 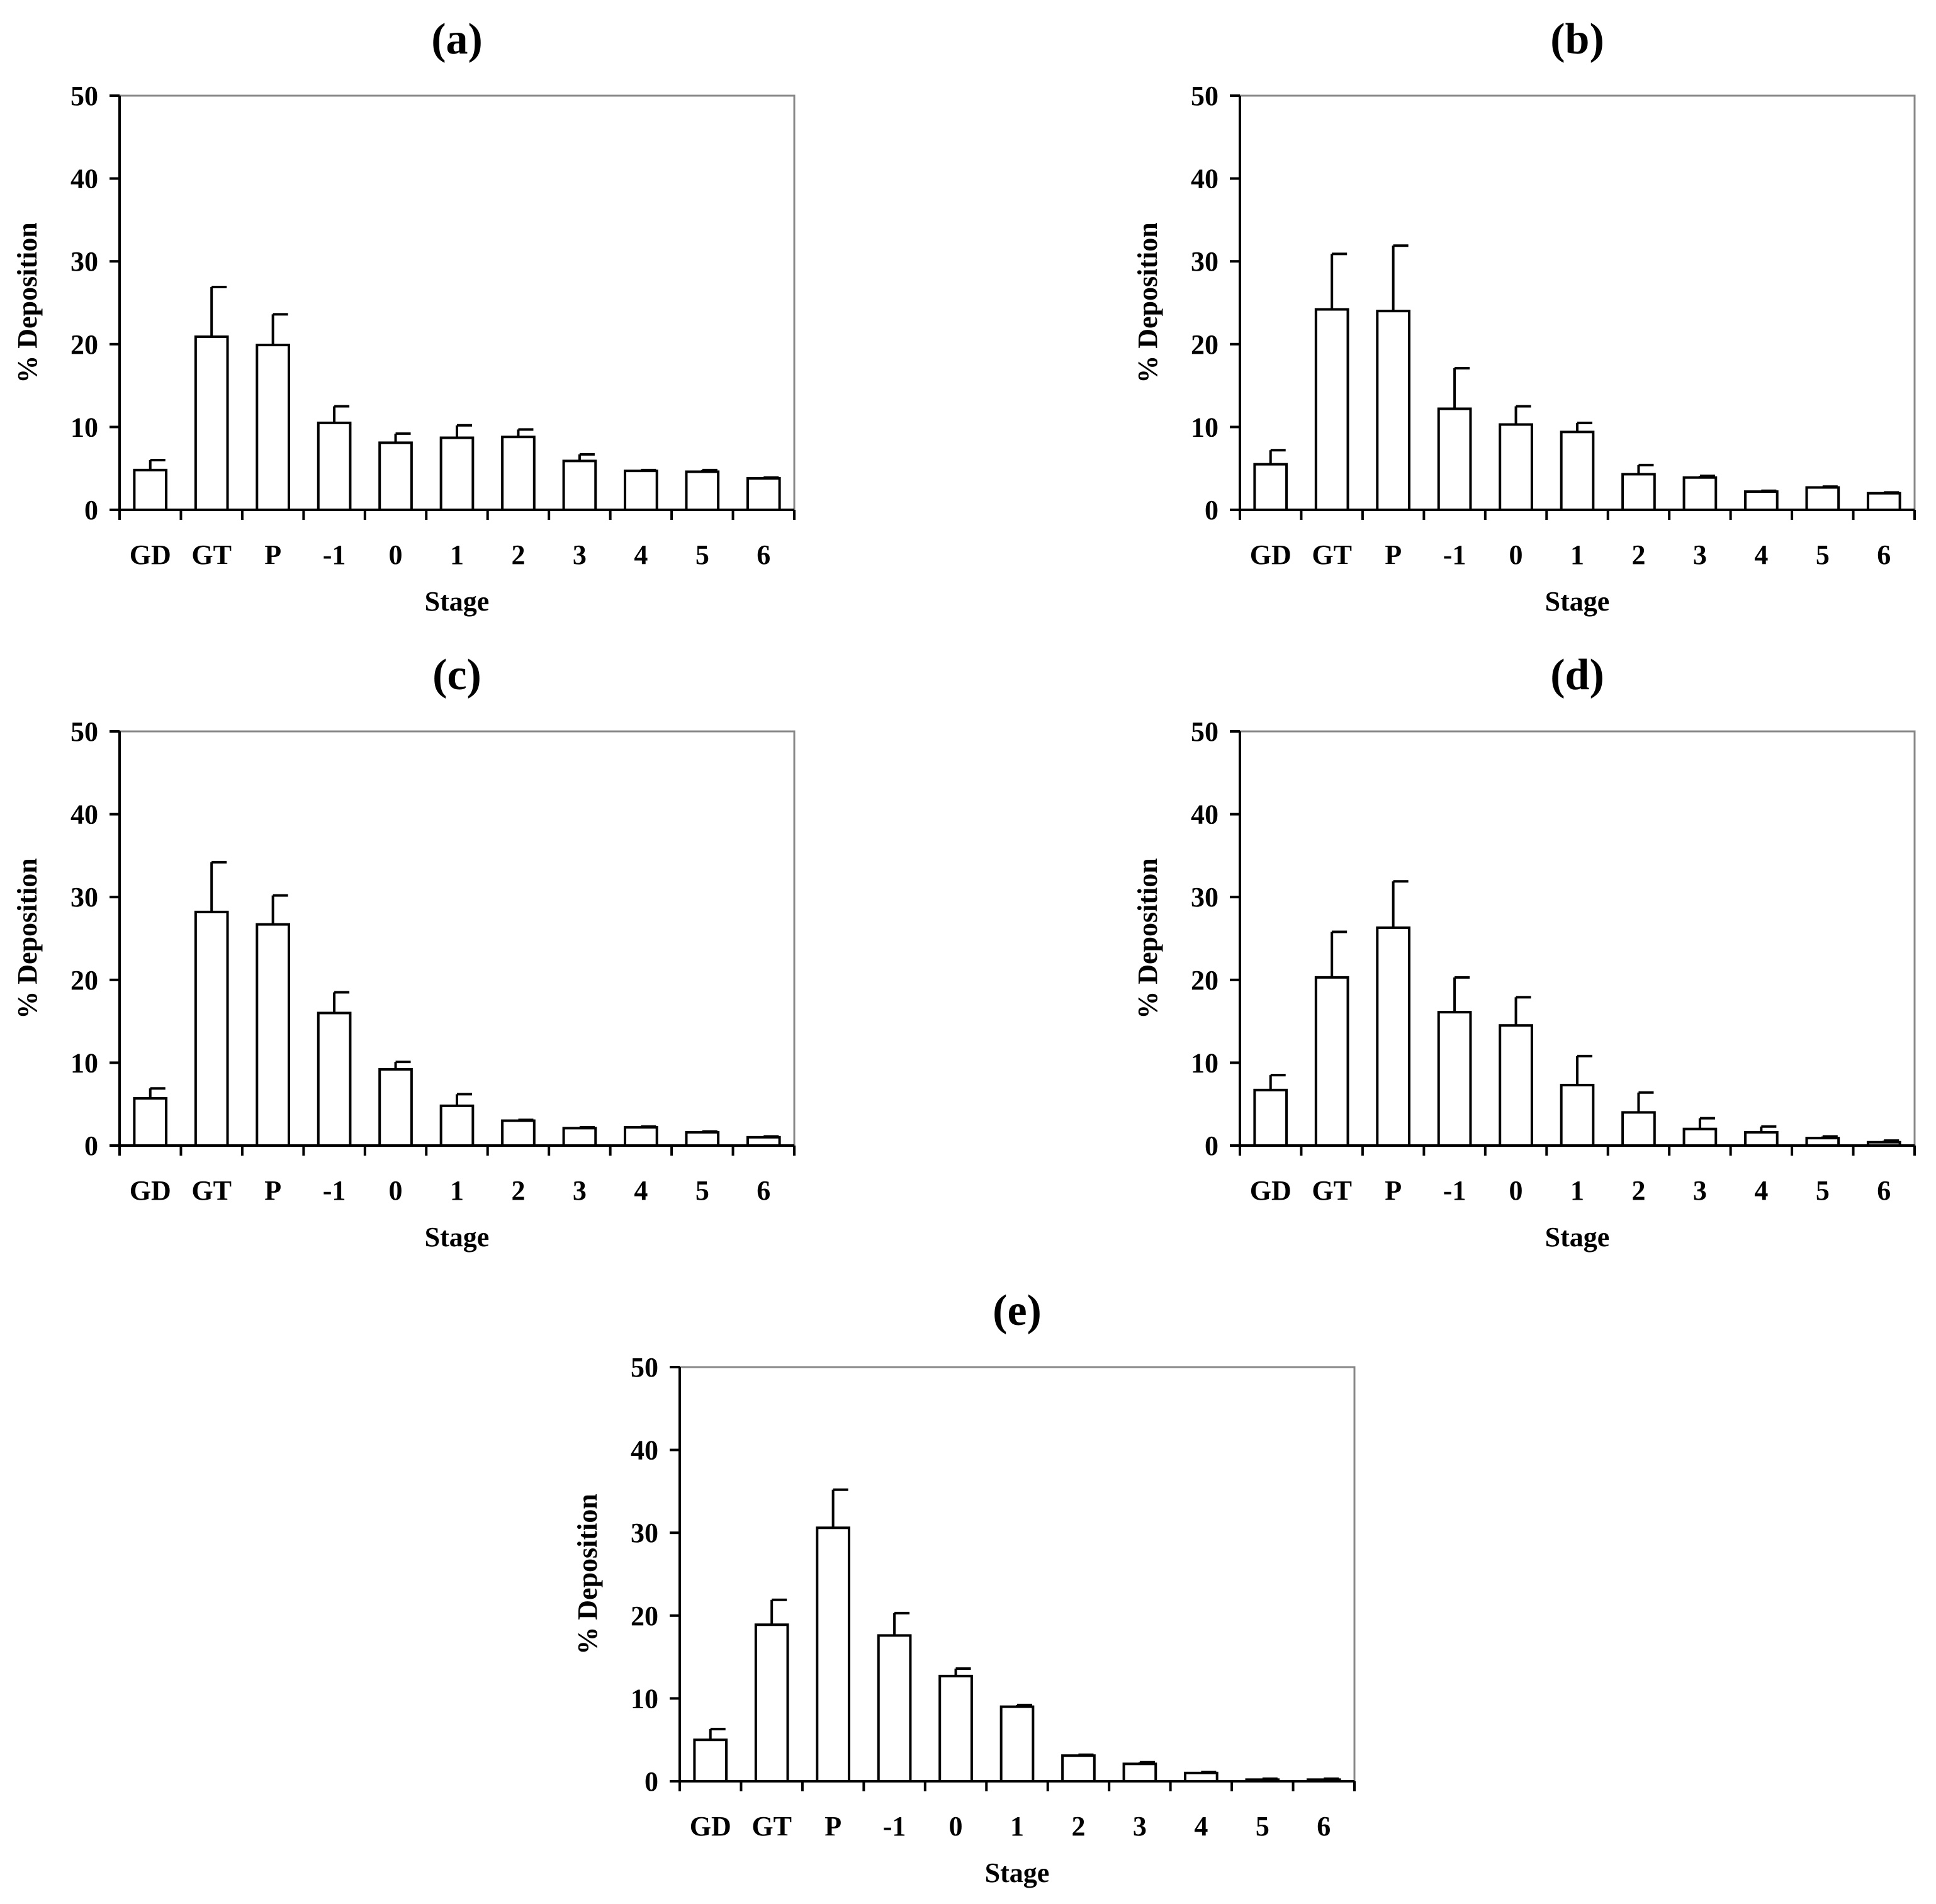 I want to click on chart-title: (d), so click(x=1577, y=675).